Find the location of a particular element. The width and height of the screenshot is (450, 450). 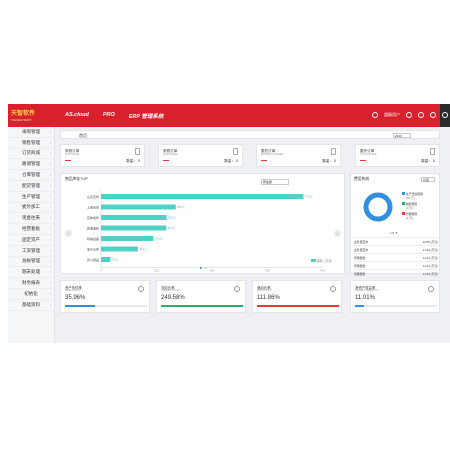

stat-accent is located at coordinates (363, 160).